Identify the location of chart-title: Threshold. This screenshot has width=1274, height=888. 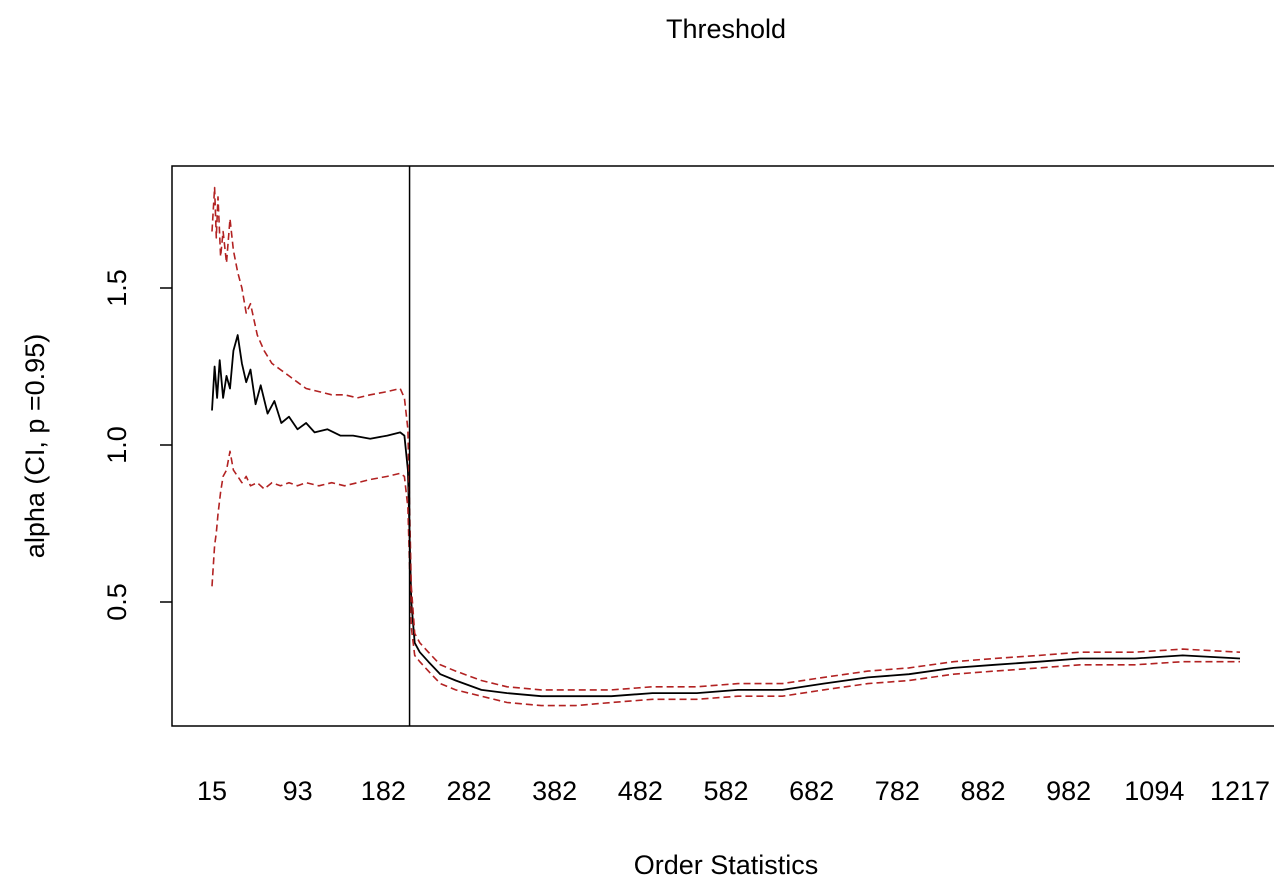
(726, 29).